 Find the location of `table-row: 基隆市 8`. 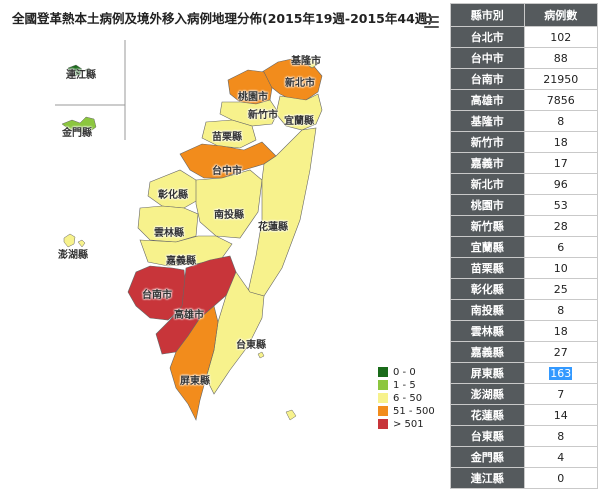

table-row: 基隆市 8 is located at coordinates (524, 121).